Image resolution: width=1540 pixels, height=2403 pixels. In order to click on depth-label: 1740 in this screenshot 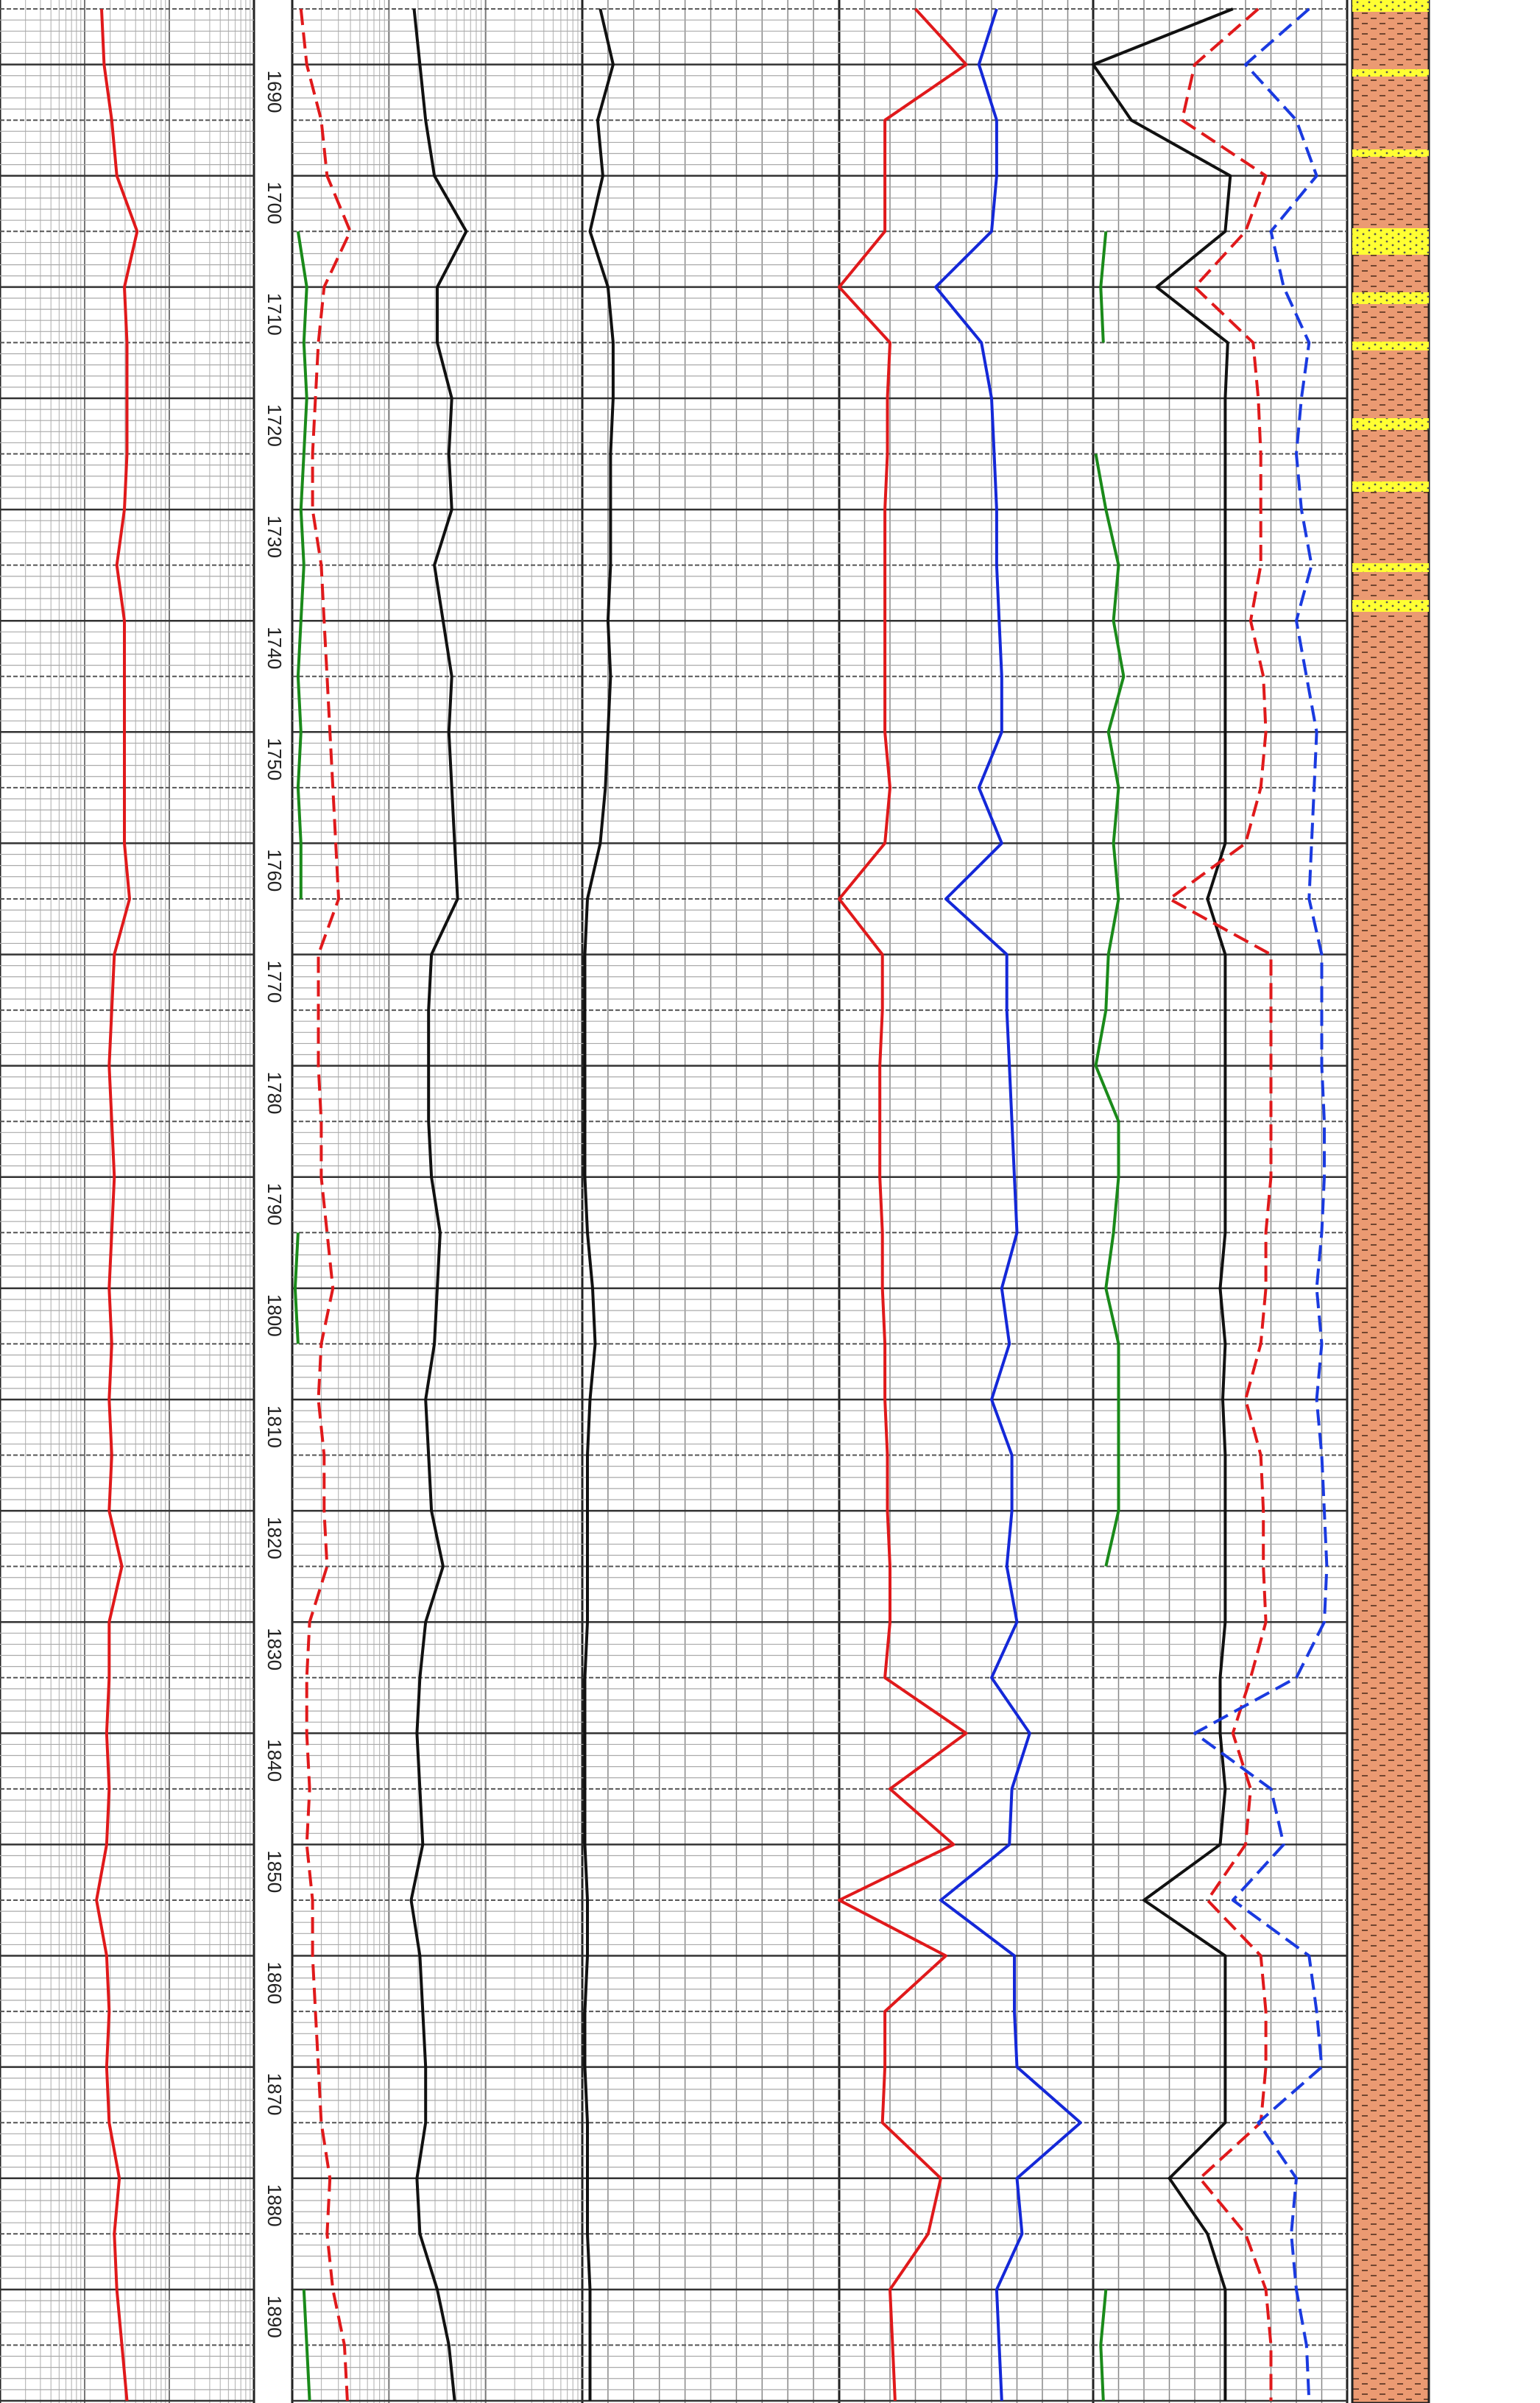, I will do `click(275, 648)`.